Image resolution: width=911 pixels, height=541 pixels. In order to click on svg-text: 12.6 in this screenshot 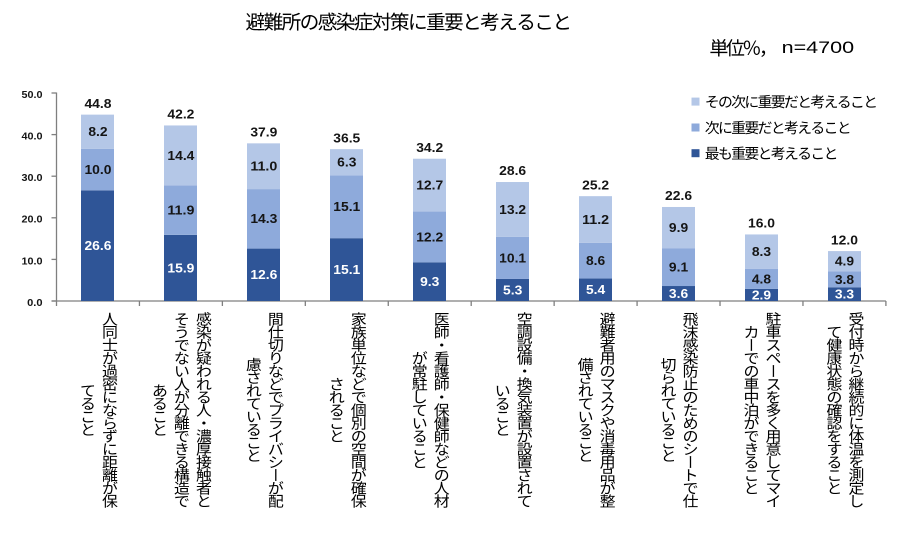, I will do `click(263, 275)`.